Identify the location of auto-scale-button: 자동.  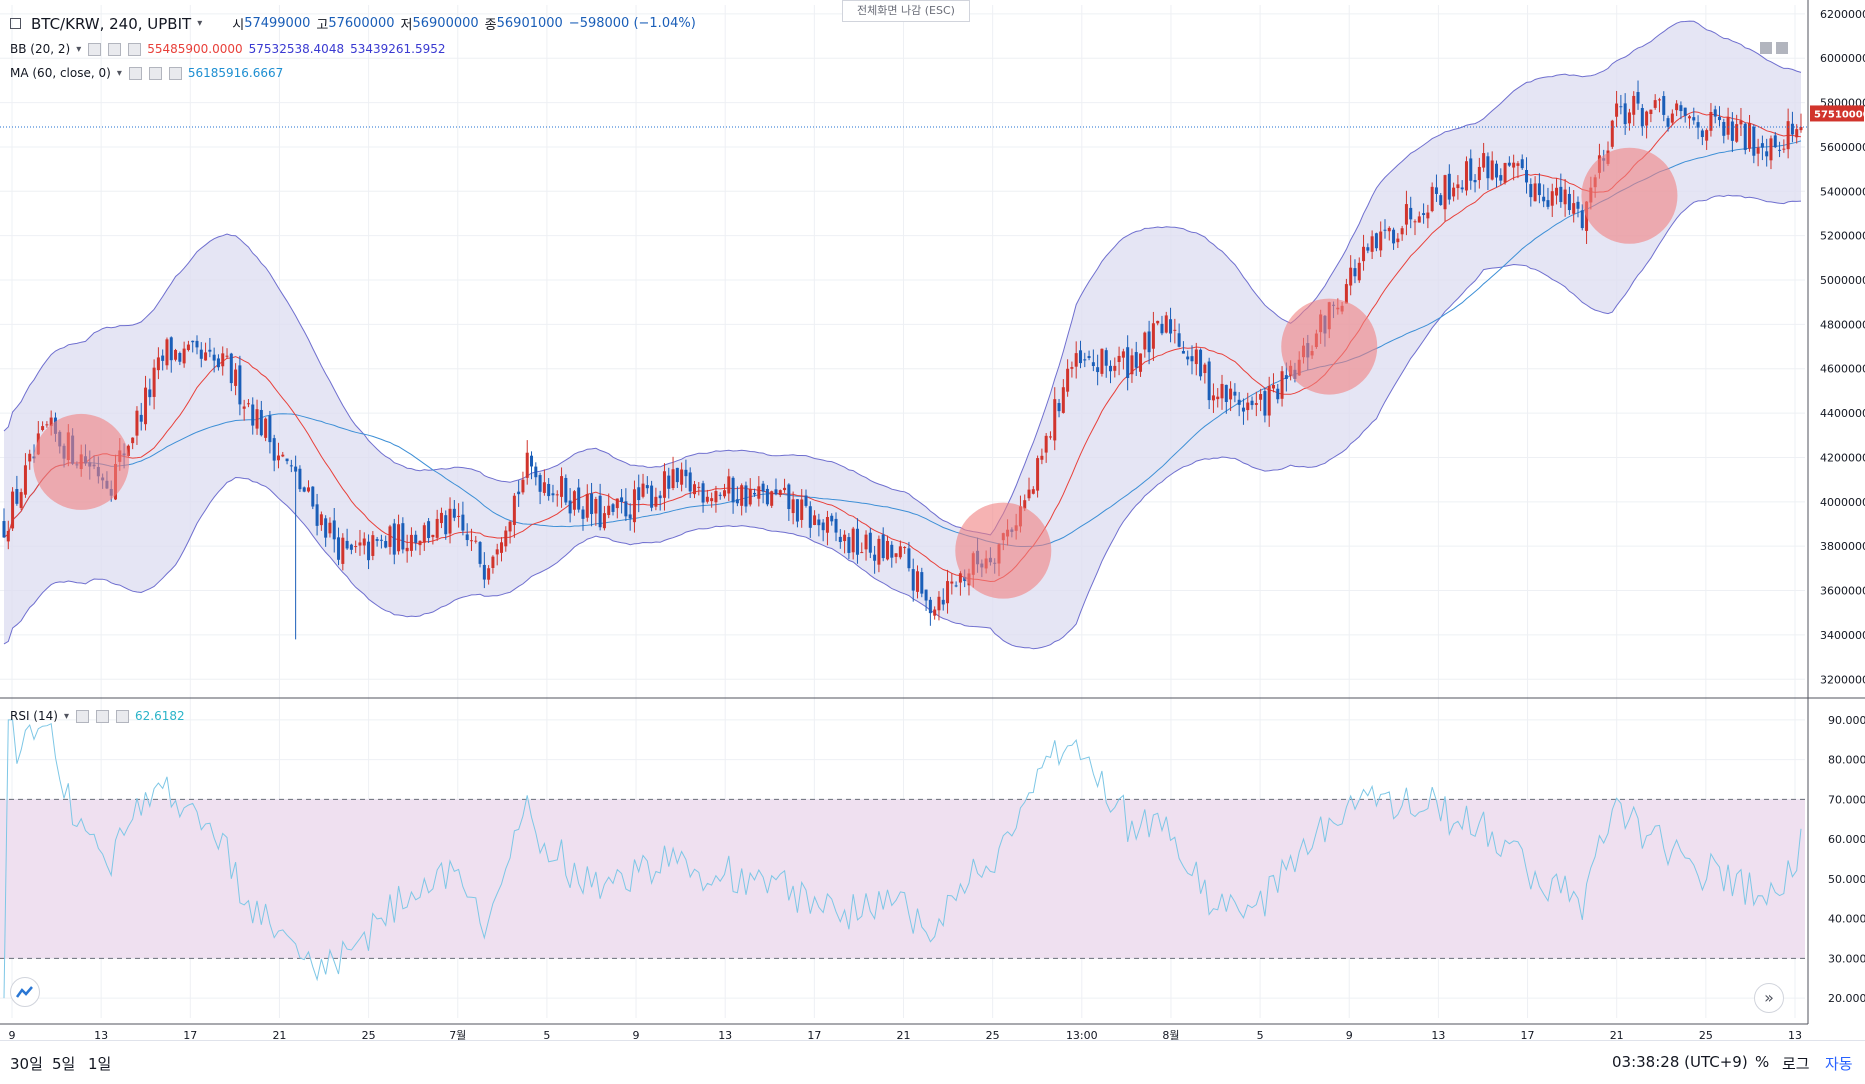
(1839, 1064).